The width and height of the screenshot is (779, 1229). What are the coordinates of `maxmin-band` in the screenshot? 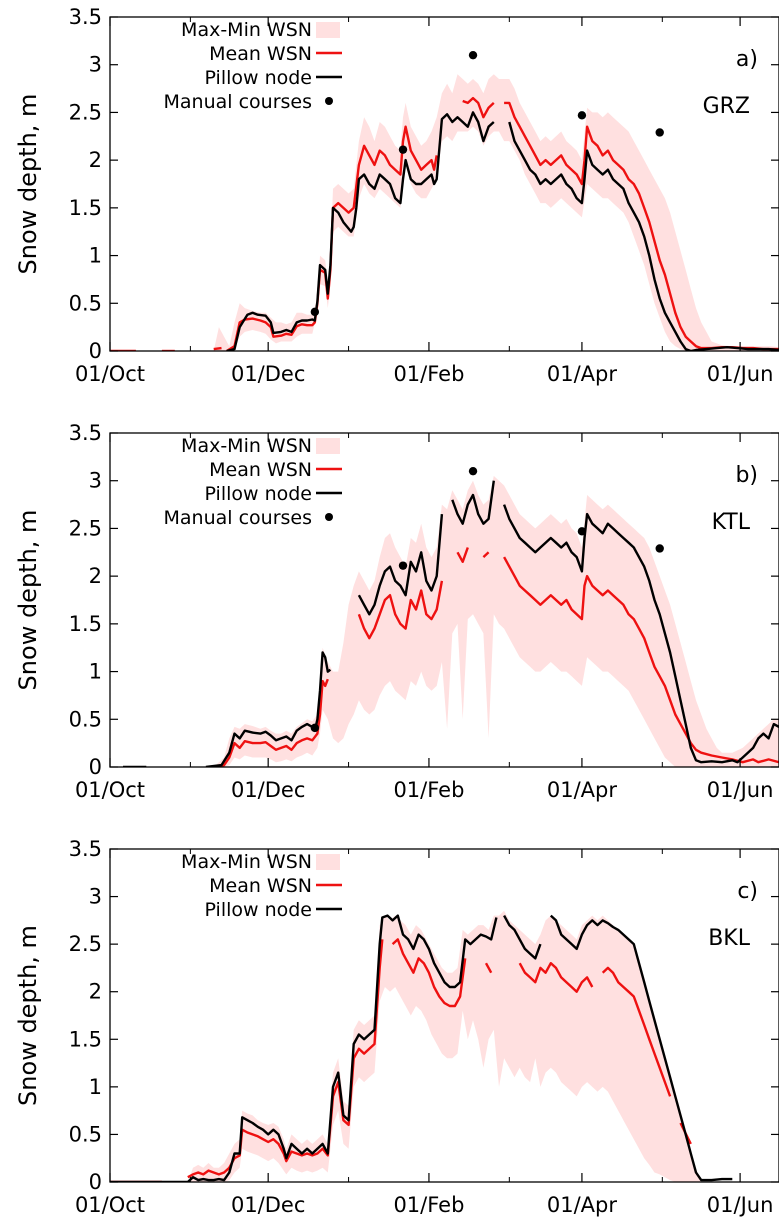 It's located at (444, 1046).